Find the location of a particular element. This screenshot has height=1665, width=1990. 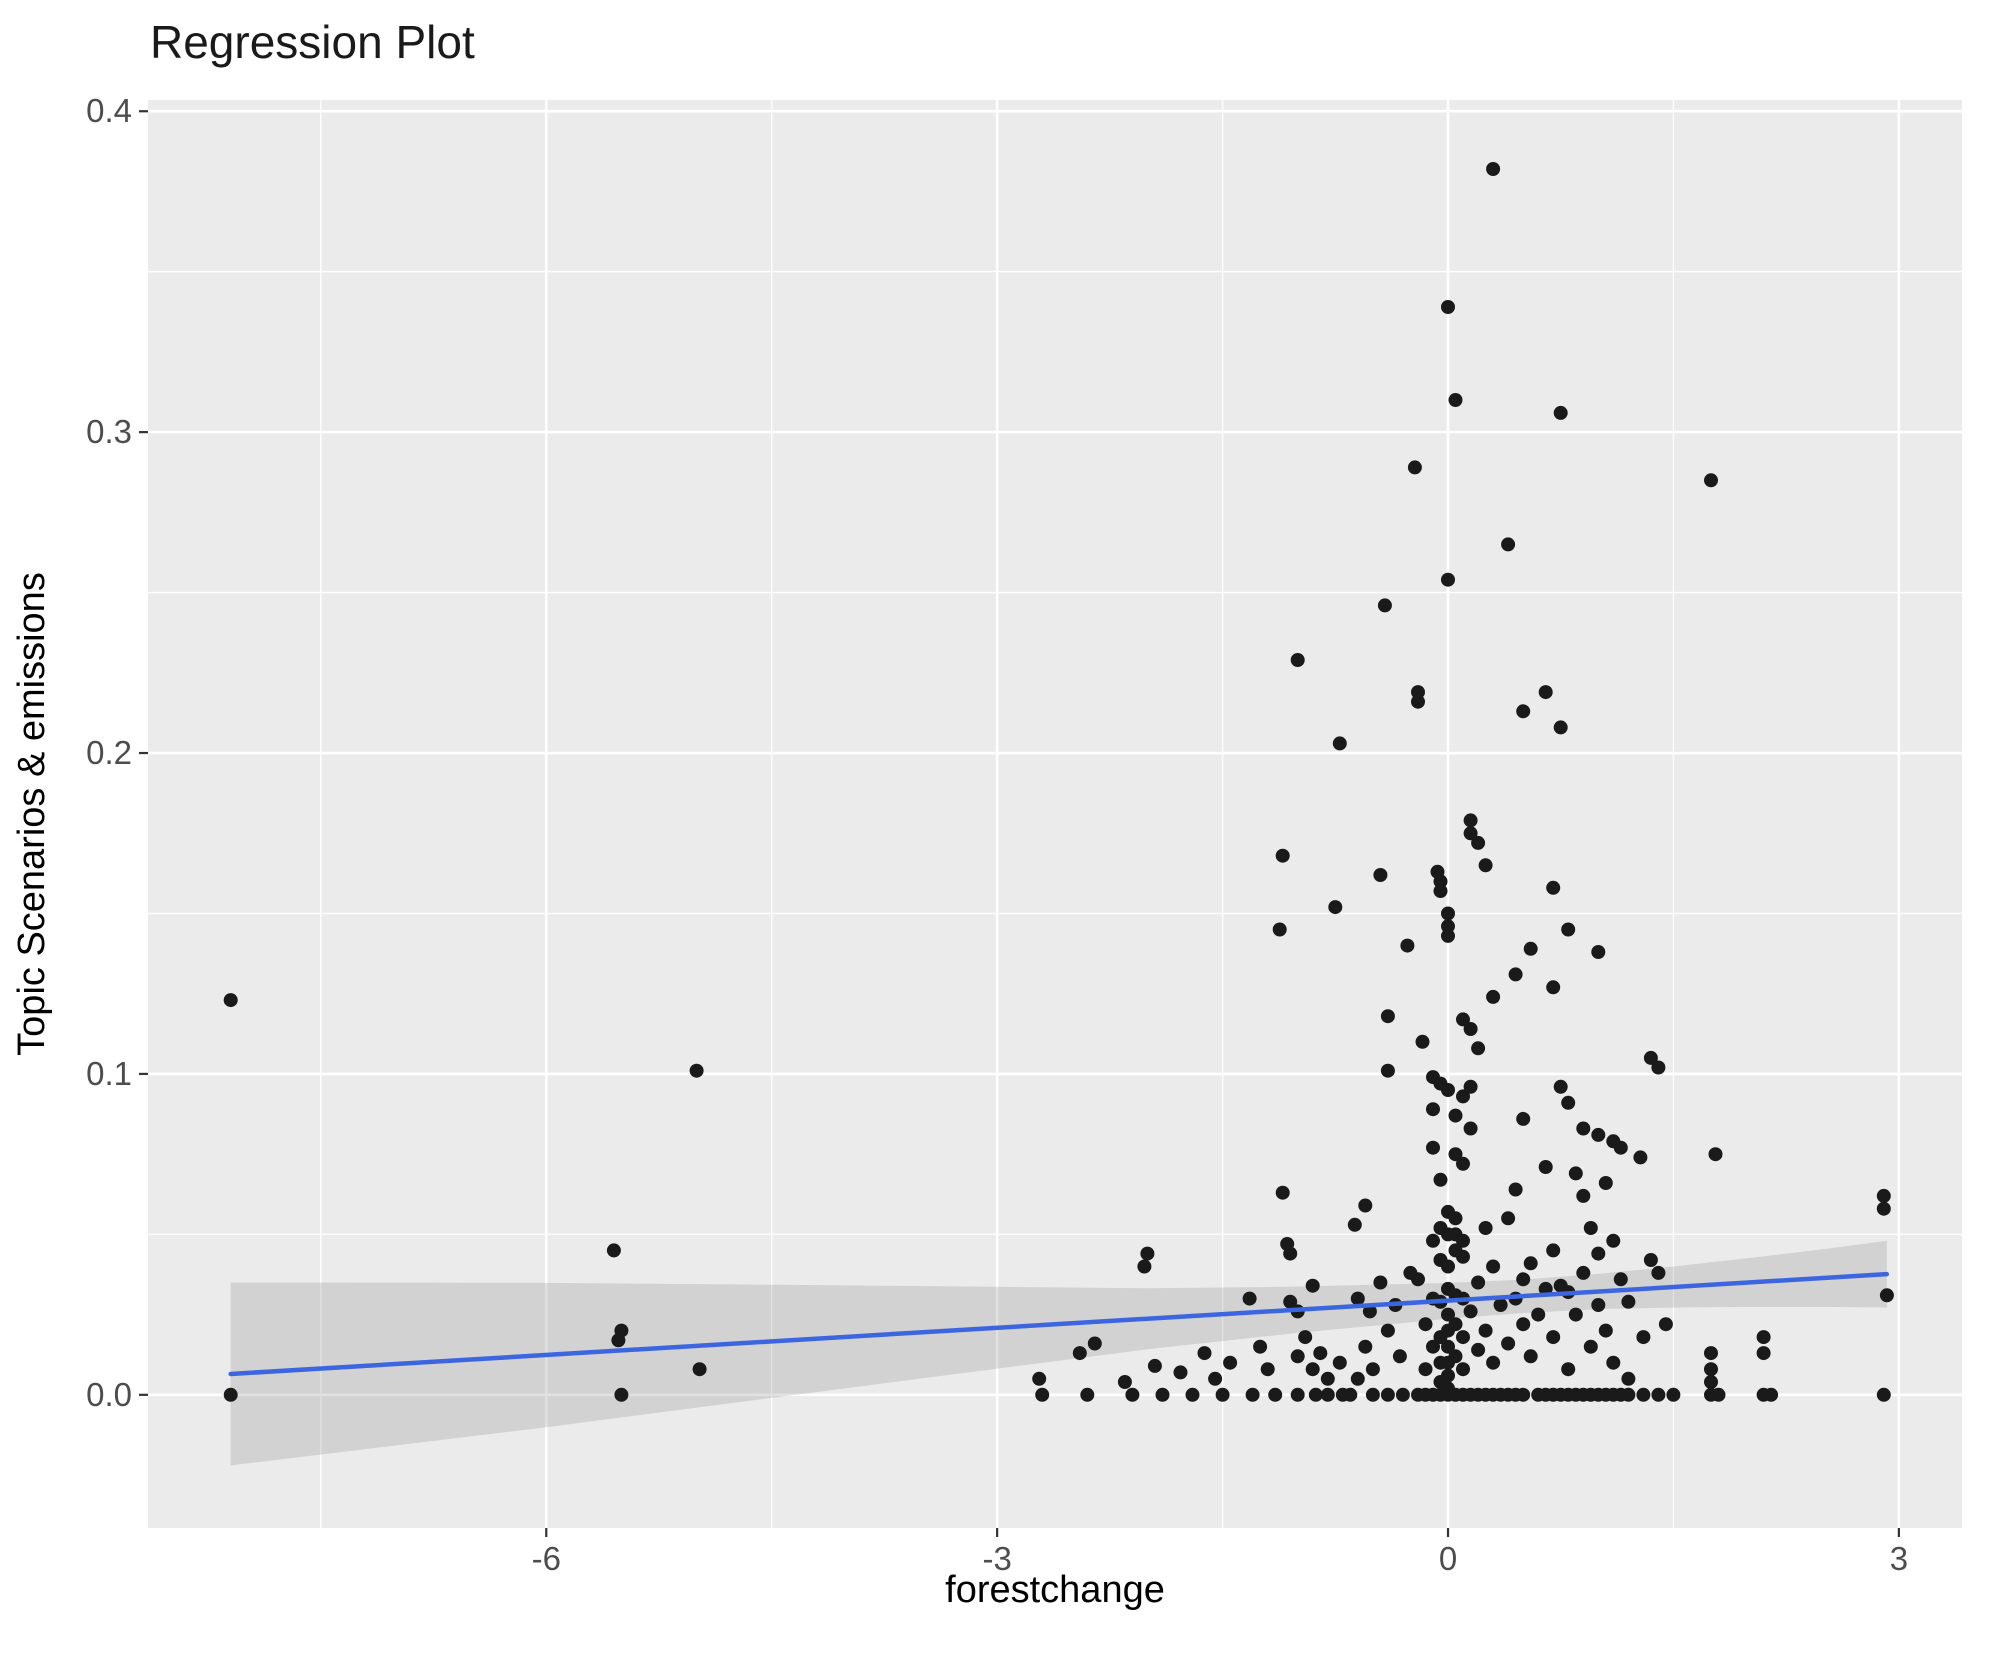

regression-line is located at coordinates (1059, 1324).